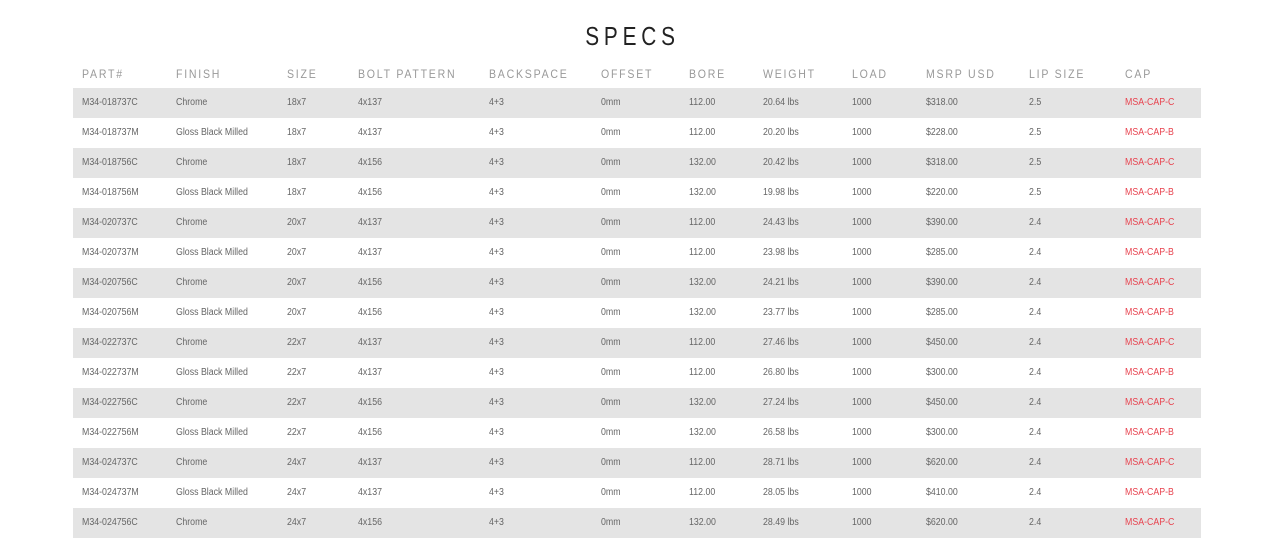 This screenshot has height=546, width=1265. What do you see at coordinates (781, 102) in the screenshot?
I see `cell-weight: 20.64 lbs` at bounding box center [781, 102].